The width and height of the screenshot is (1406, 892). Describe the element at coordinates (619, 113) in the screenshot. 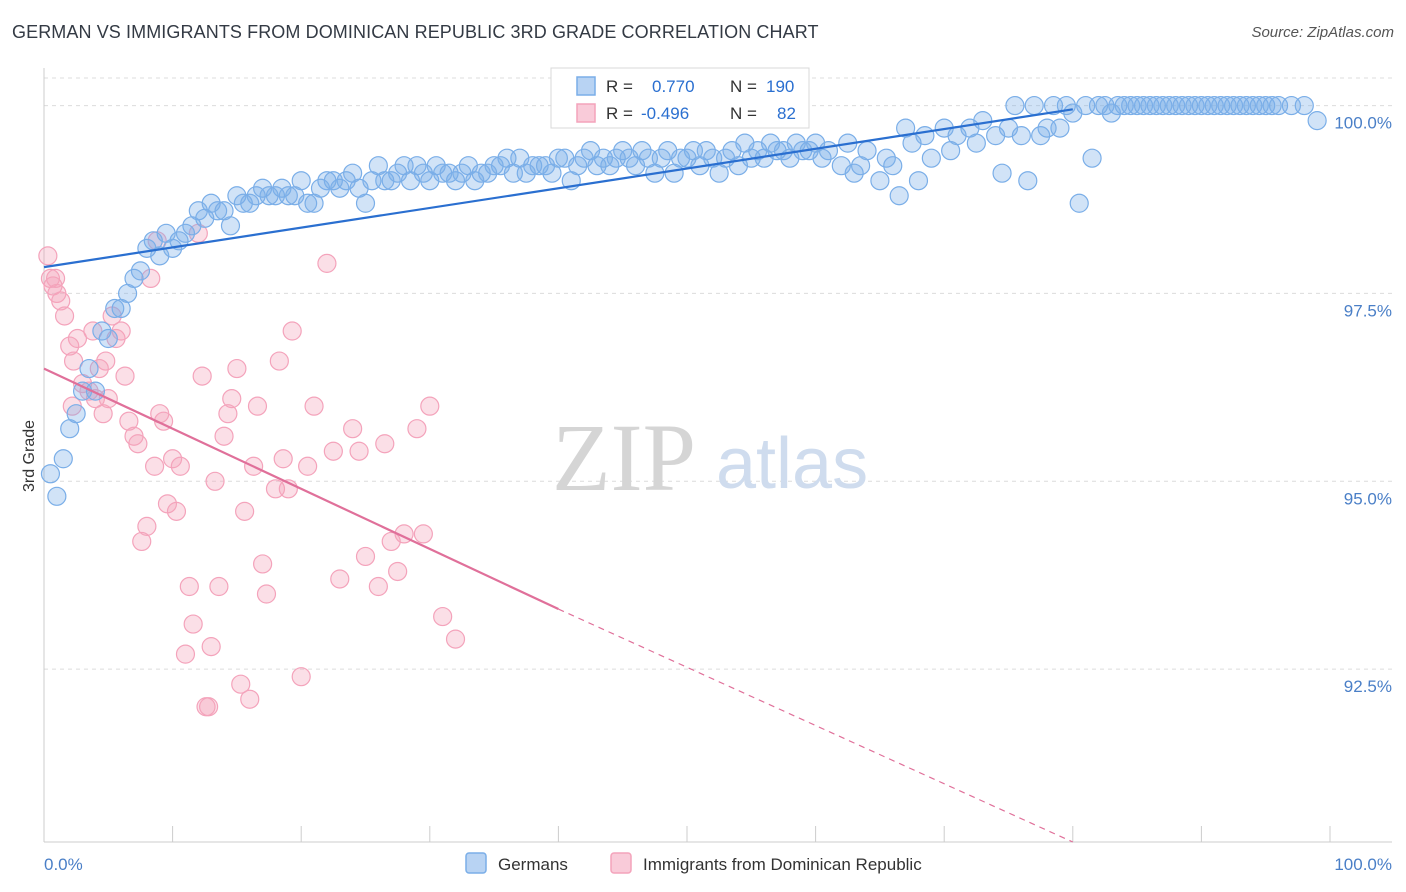

I see `stats-pink-r-label: R =` at that location.